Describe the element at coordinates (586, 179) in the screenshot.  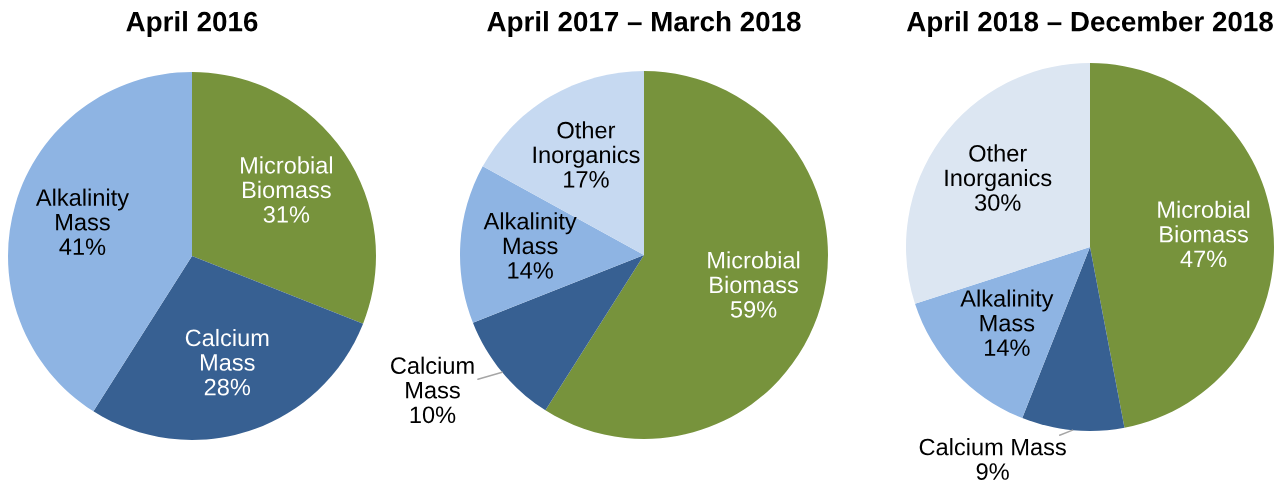
I see `data-label: 17%` at that location.